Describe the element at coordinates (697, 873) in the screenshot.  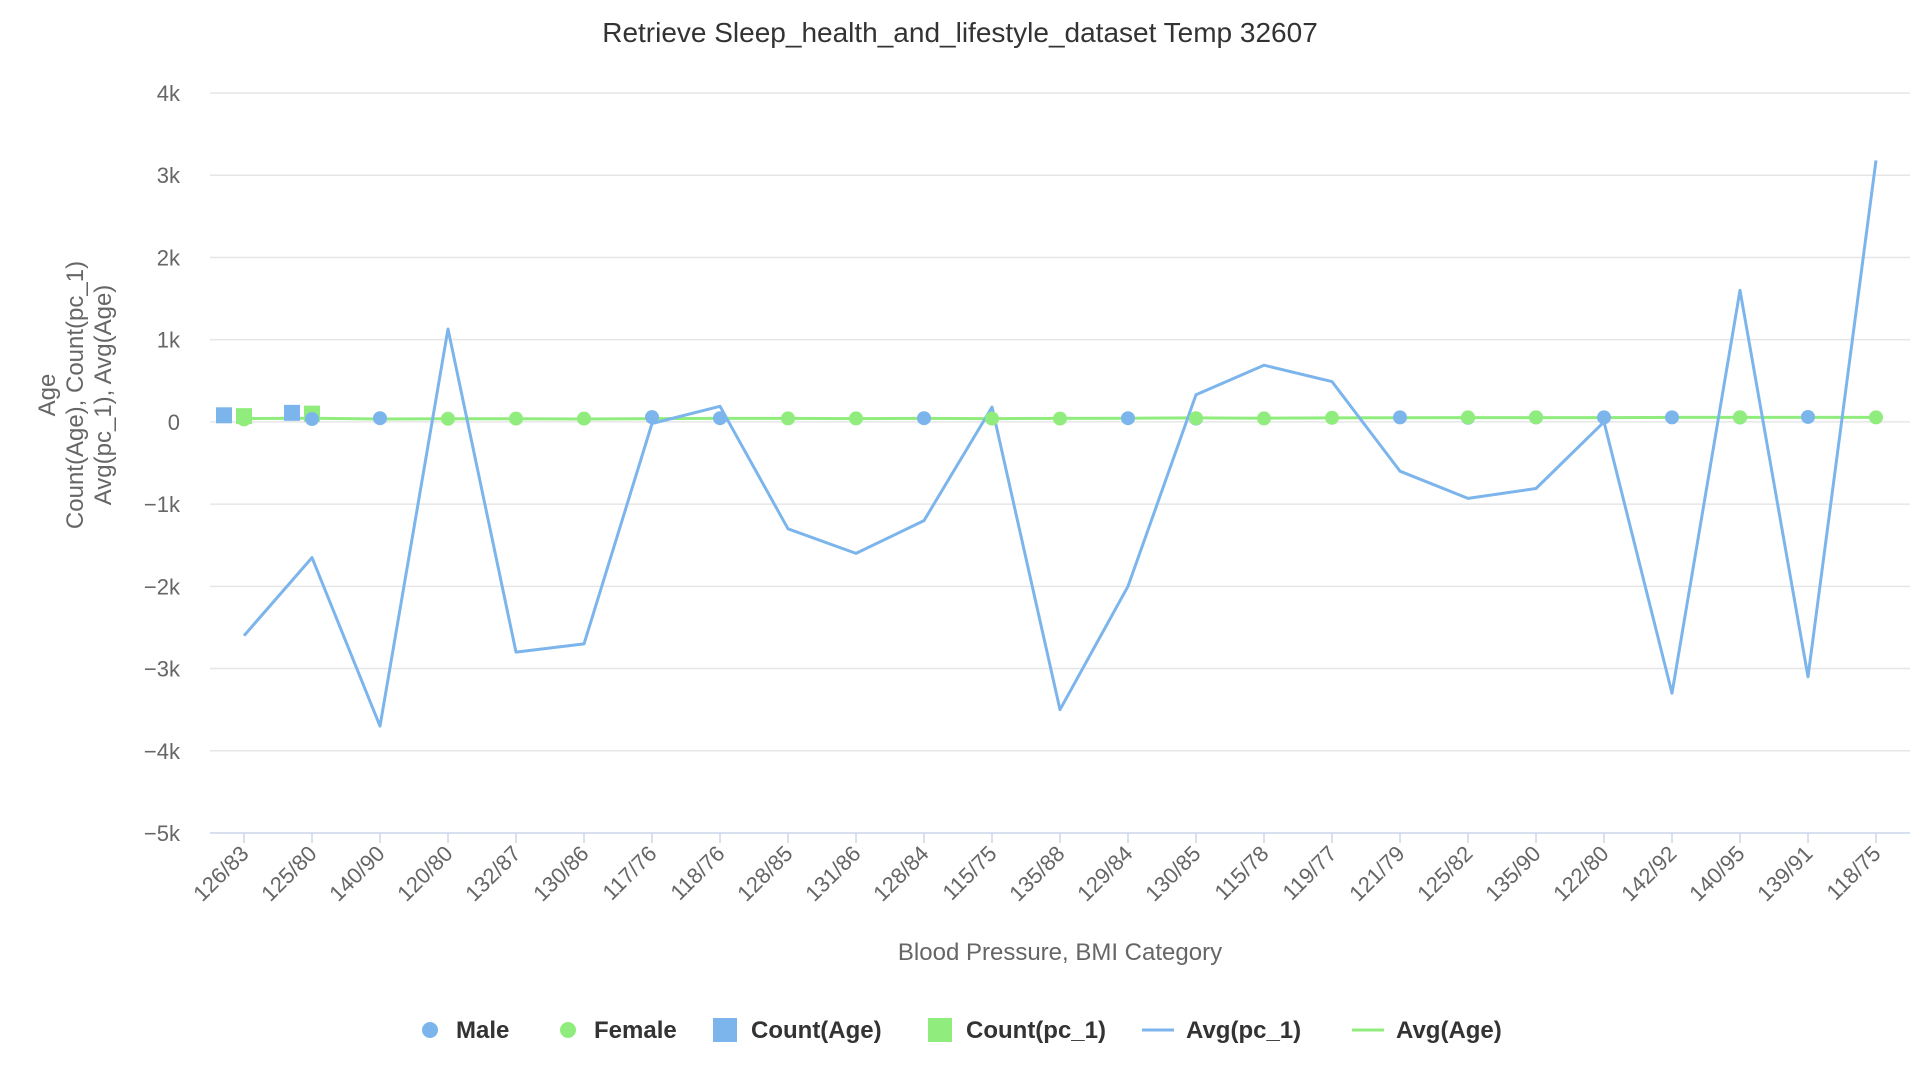
I see `x-tick-label: 118/76` at that location.